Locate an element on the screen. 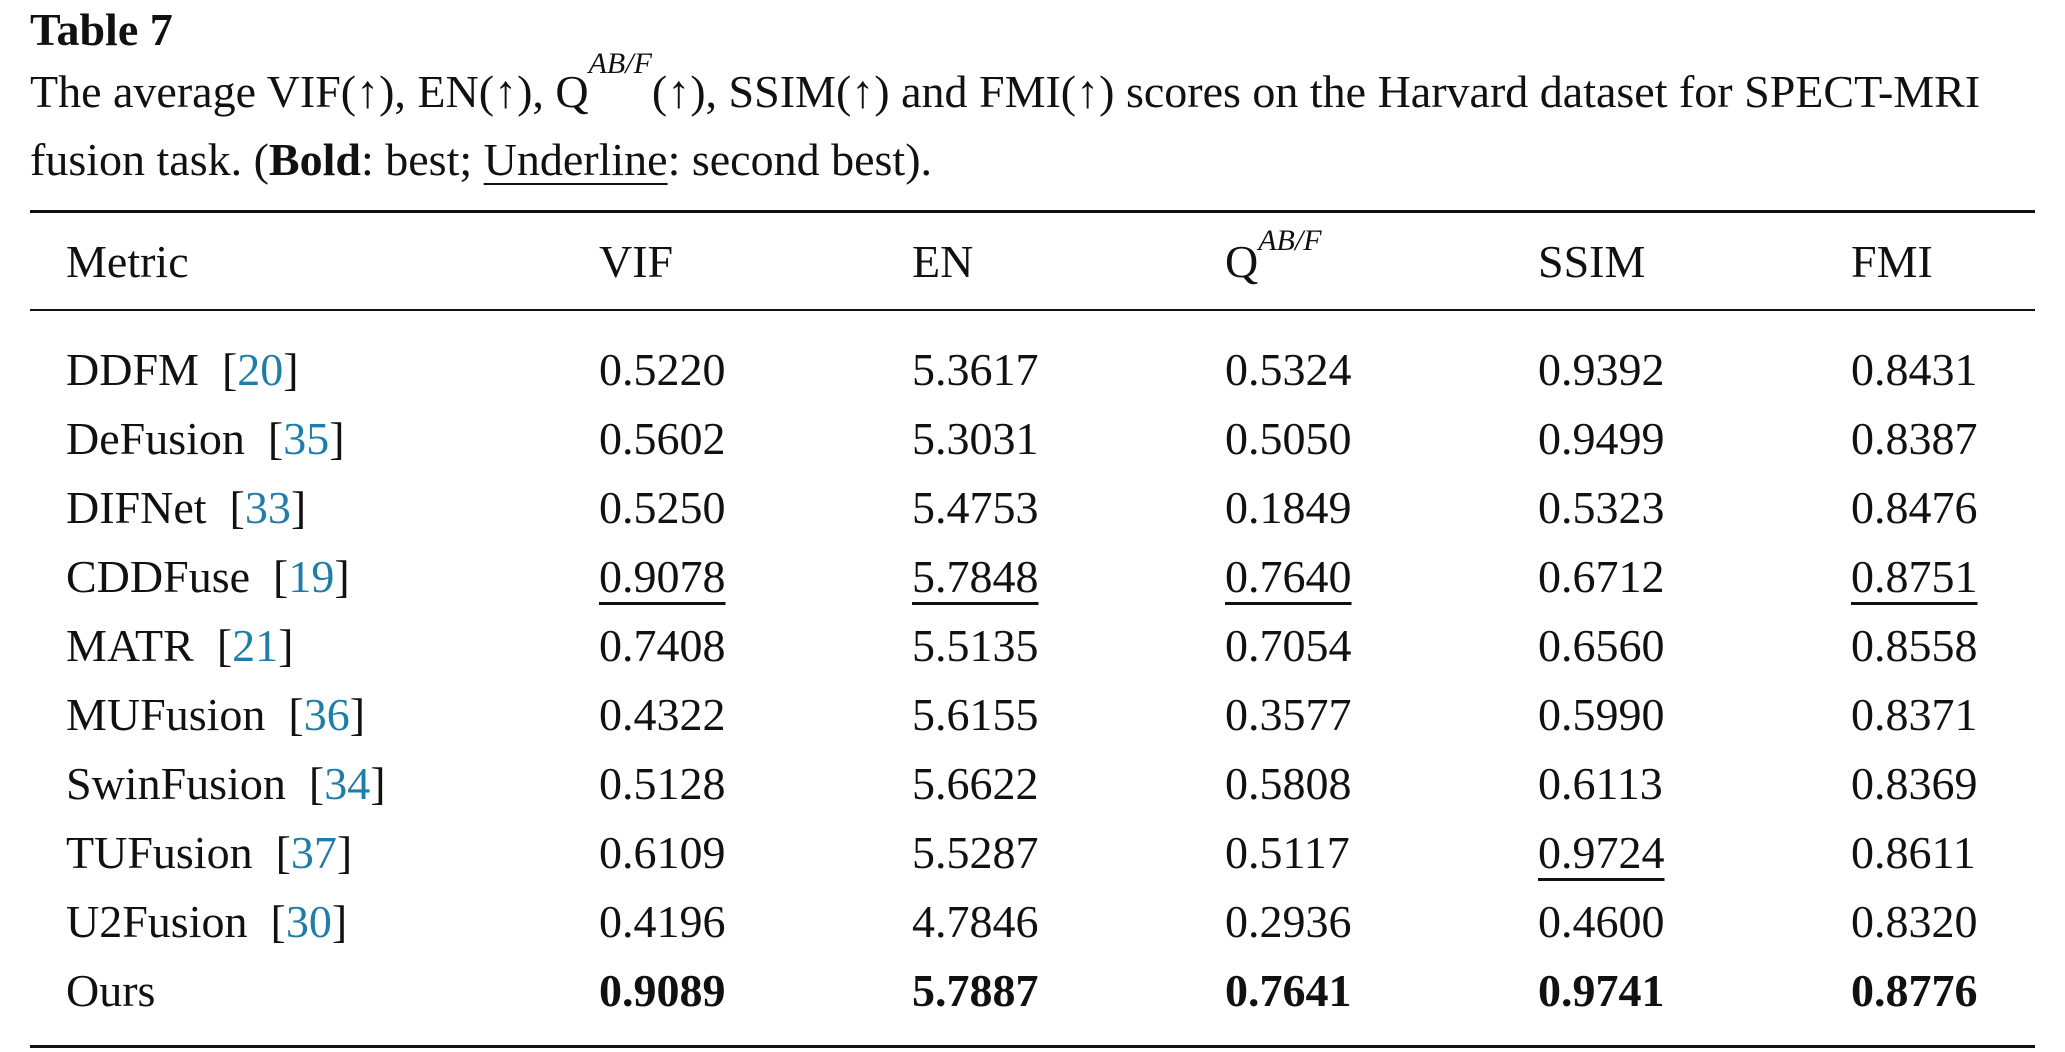 This screenshot has height=1052, width=2065. vif-cell: 0.5250 is located at coordinates (755, 507).